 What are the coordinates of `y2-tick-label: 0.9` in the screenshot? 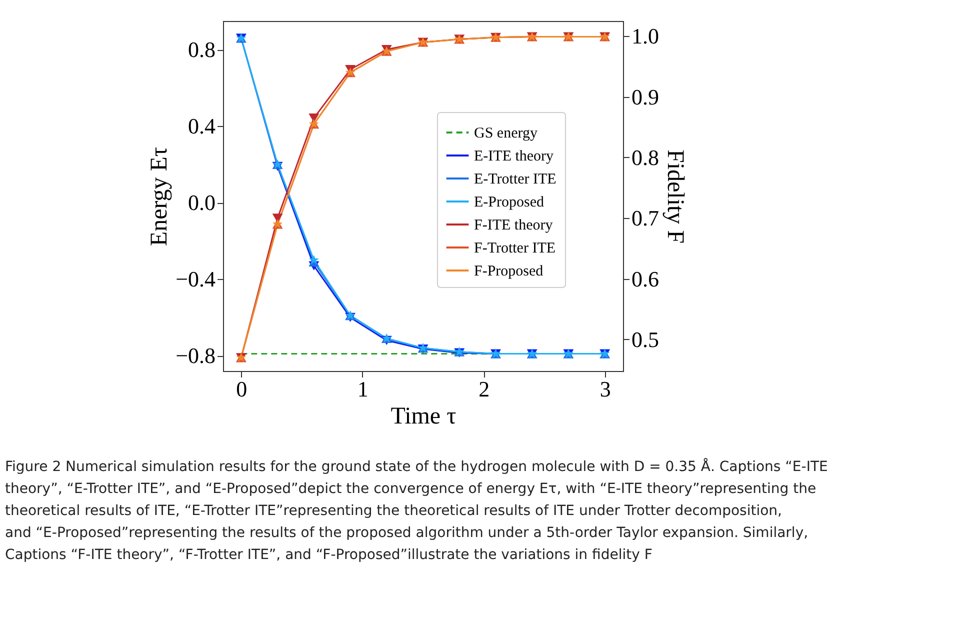 It's located at (645, 97).